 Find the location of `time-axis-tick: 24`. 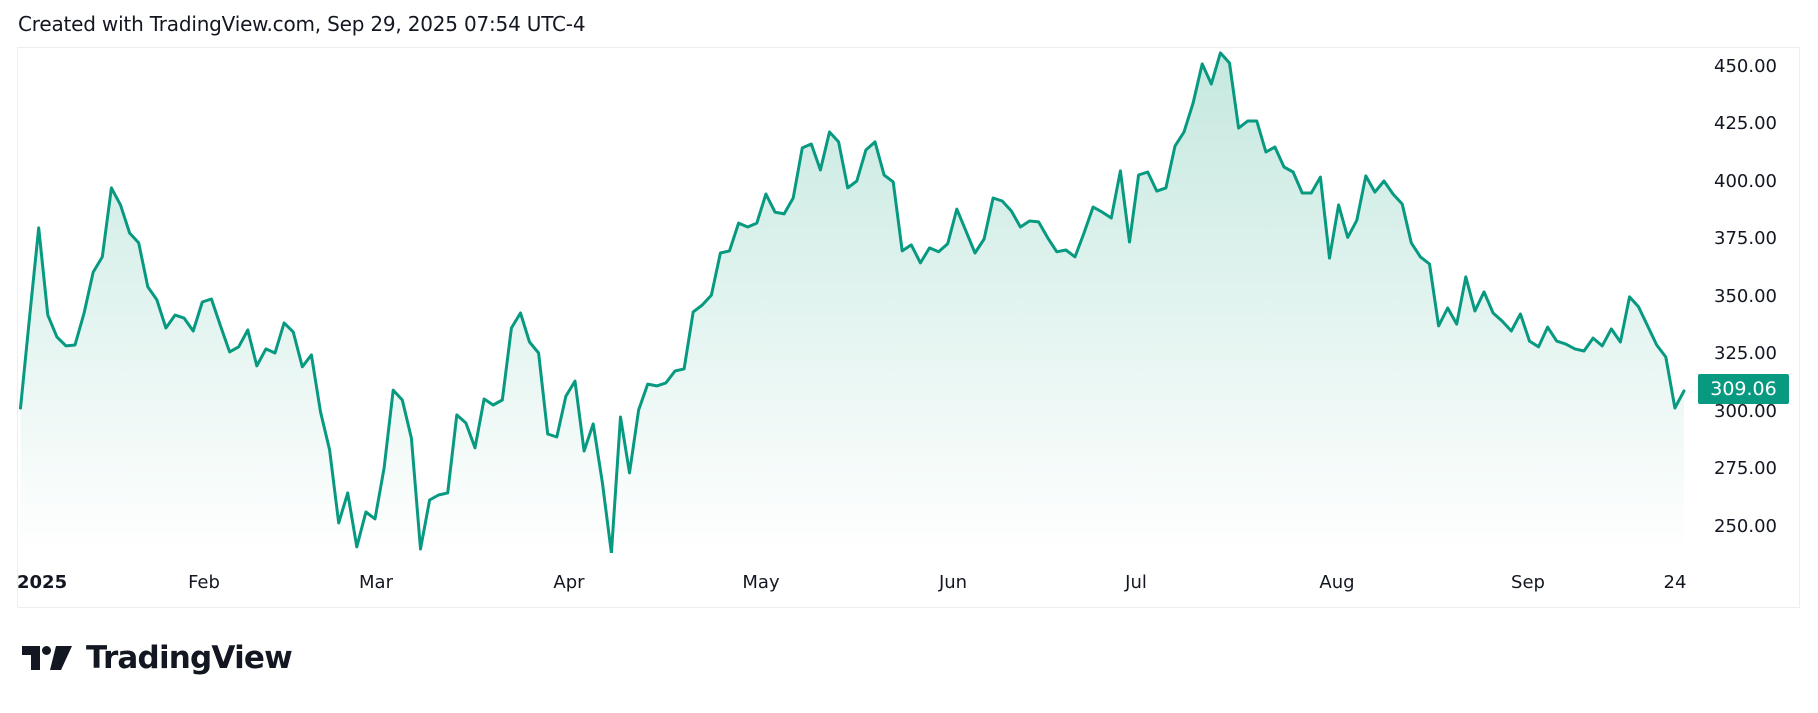

time-axis-tick: 24 is located at coordinates (1675, 582).